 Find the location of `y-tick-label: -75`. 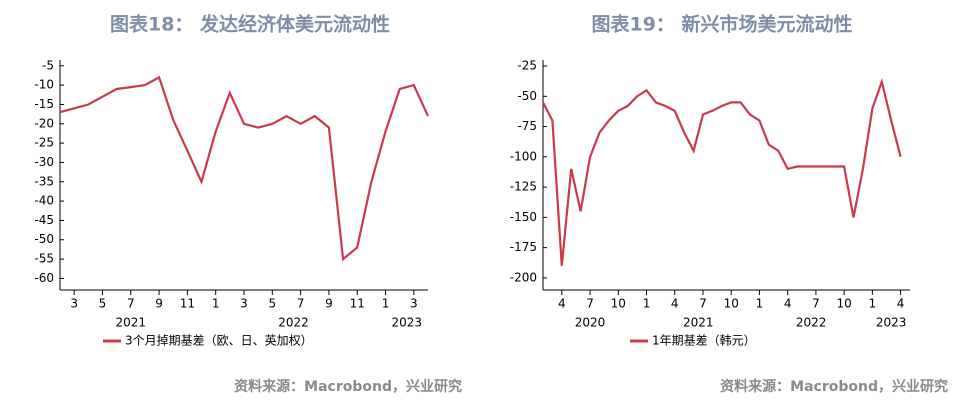

y-tick-label: -75 is located at coordinates (527, 126).